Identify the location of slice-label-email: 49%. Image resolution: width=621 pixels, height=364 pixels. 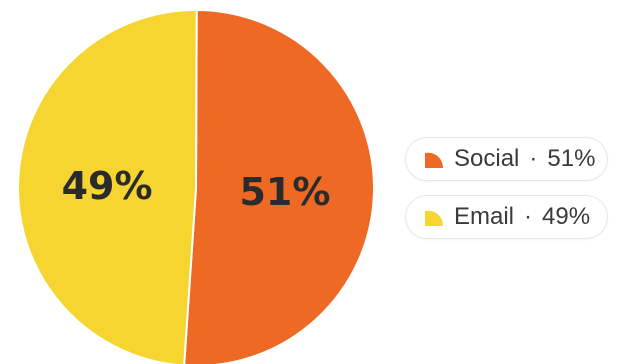
(107, 186).